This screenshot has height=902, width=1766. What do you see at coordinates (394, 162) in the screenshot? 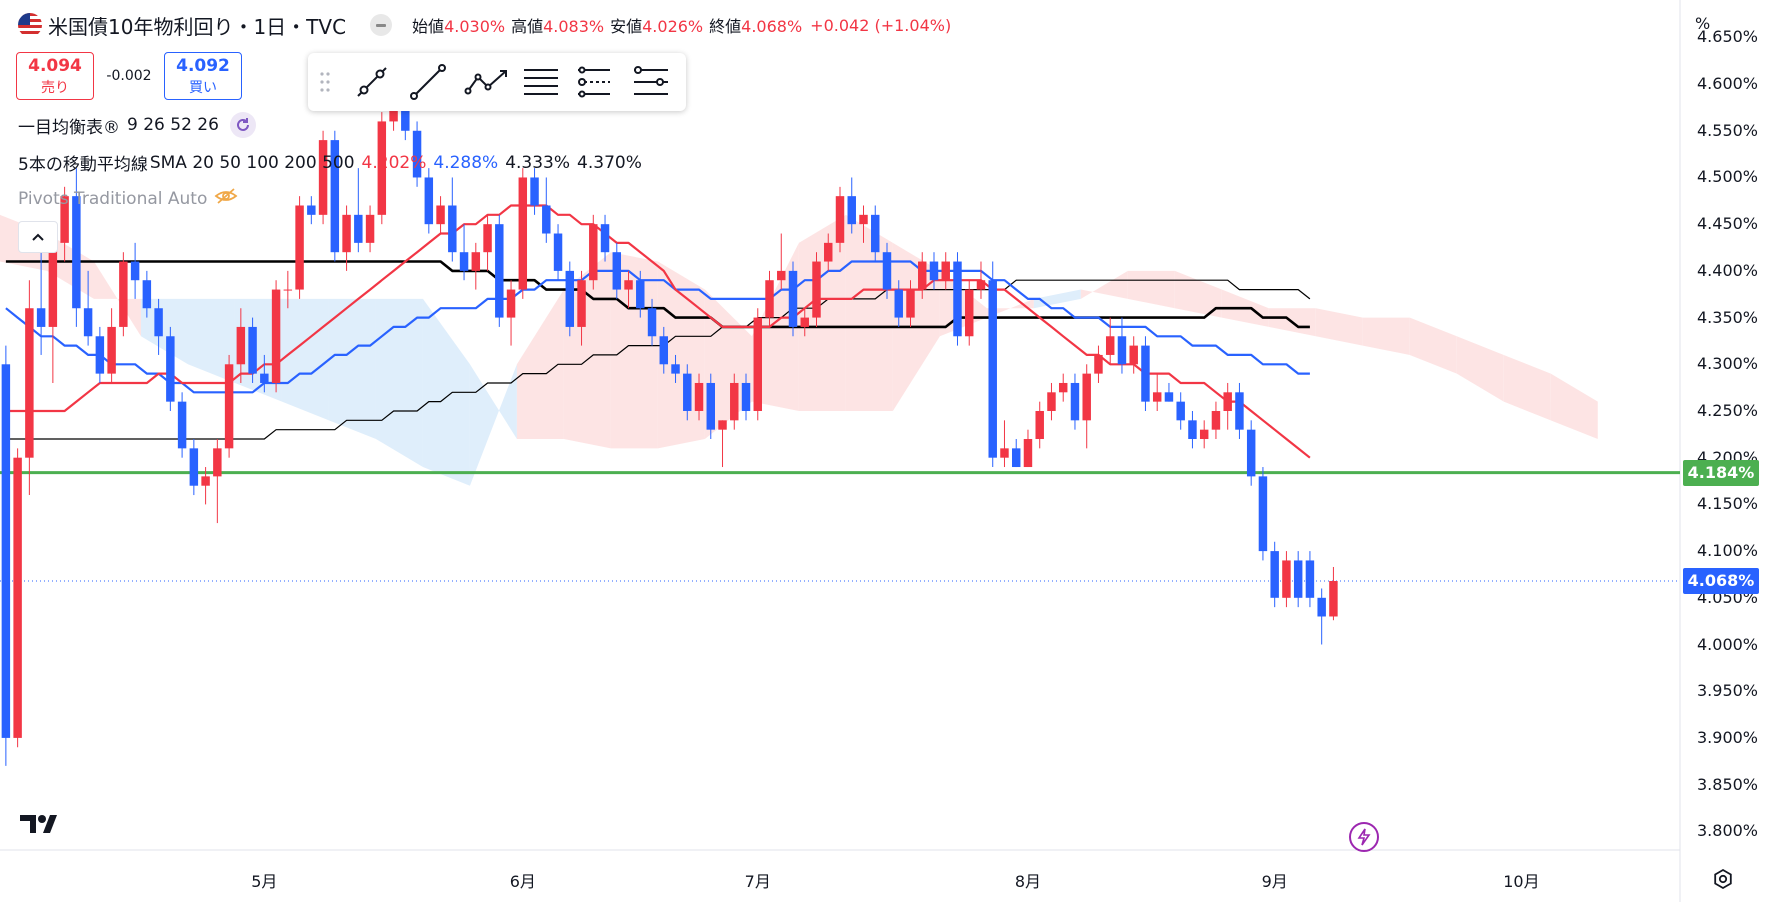
I see `sma20-value: 4.202%` at bounding box center [394, 162].